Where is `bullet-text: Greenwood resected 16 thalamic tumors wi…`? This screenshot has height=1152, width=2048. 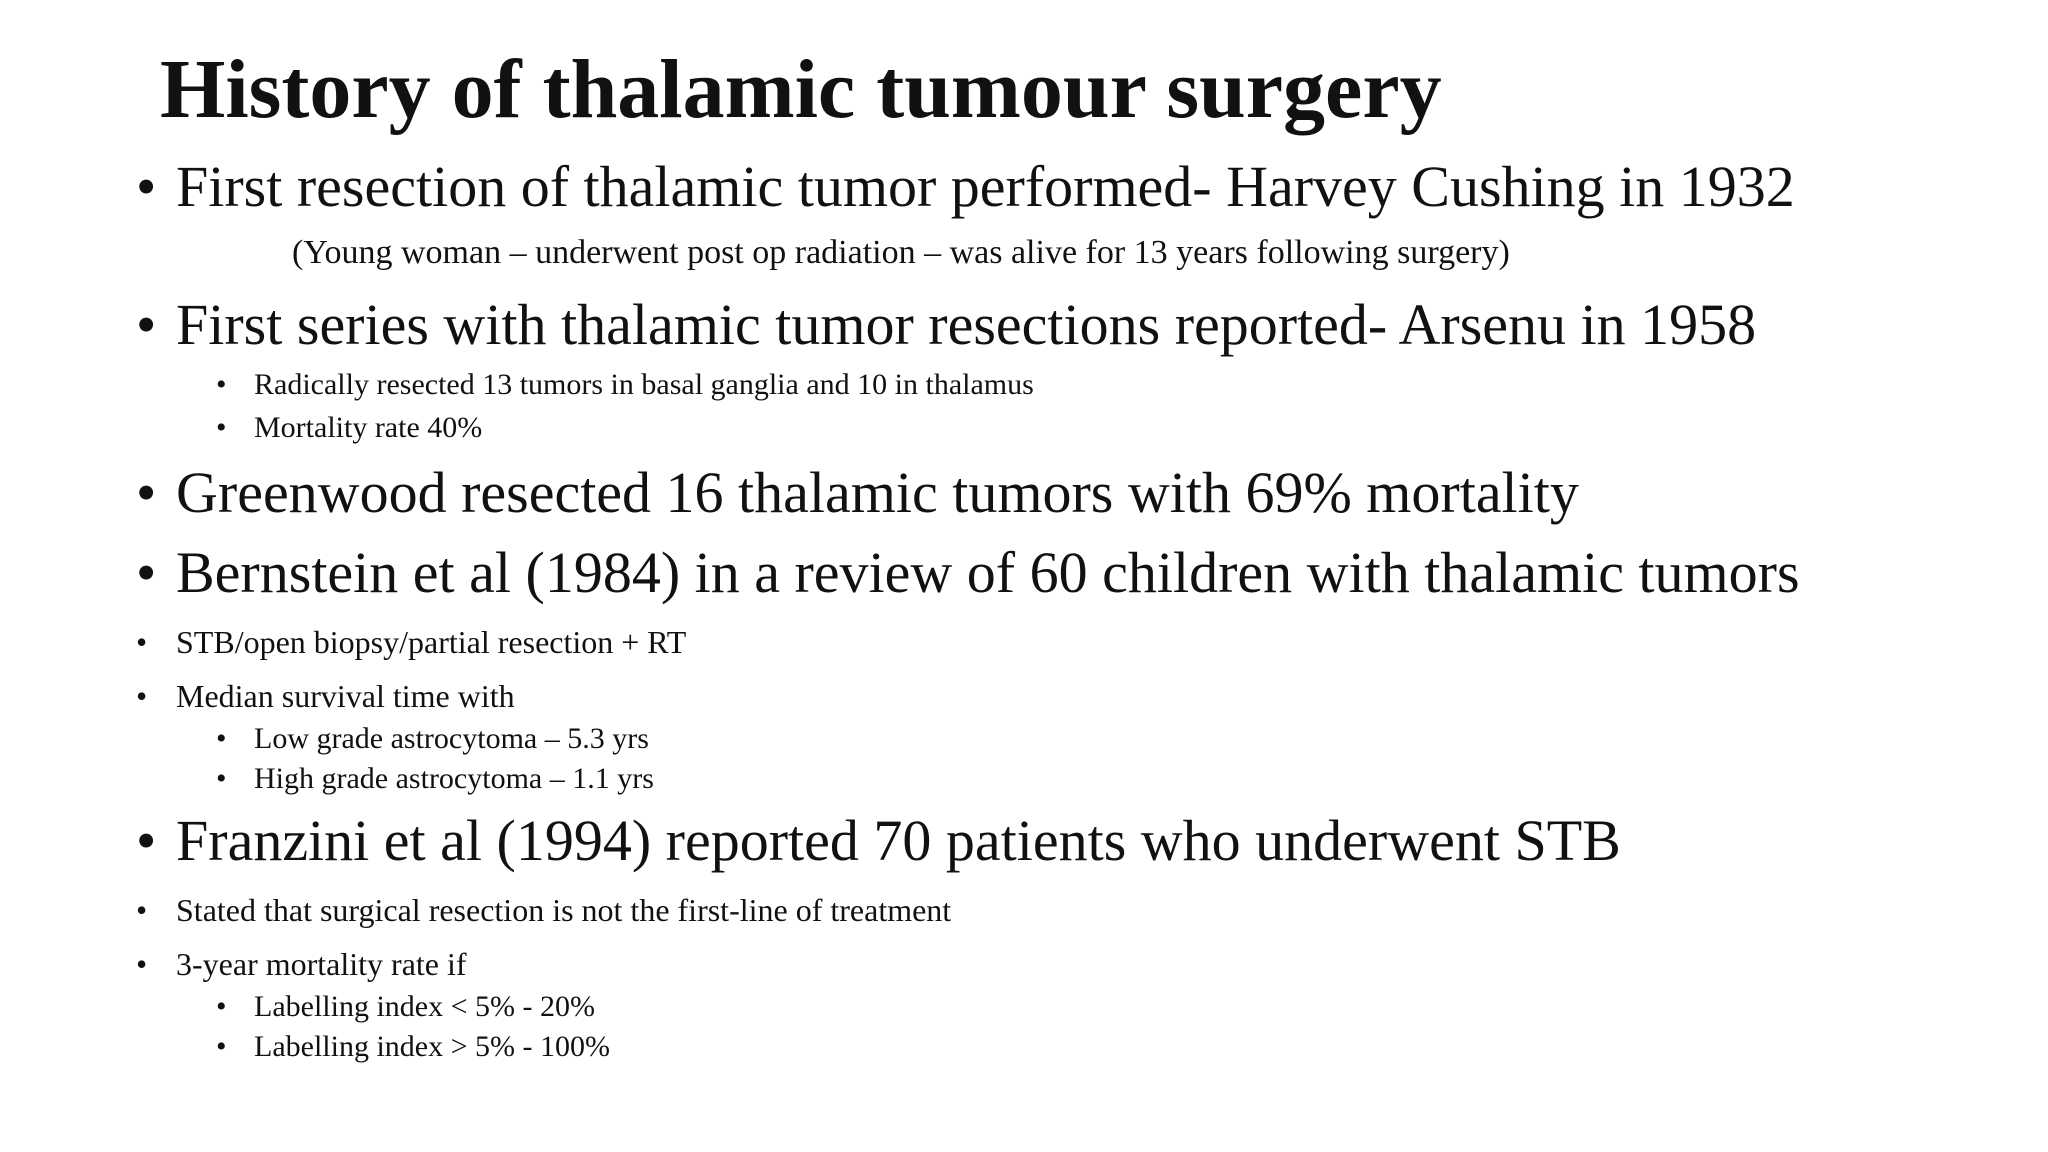
bullet-text: Greenwood resected 16 thalamic tumors wi… is located at coordinates (877, 492).